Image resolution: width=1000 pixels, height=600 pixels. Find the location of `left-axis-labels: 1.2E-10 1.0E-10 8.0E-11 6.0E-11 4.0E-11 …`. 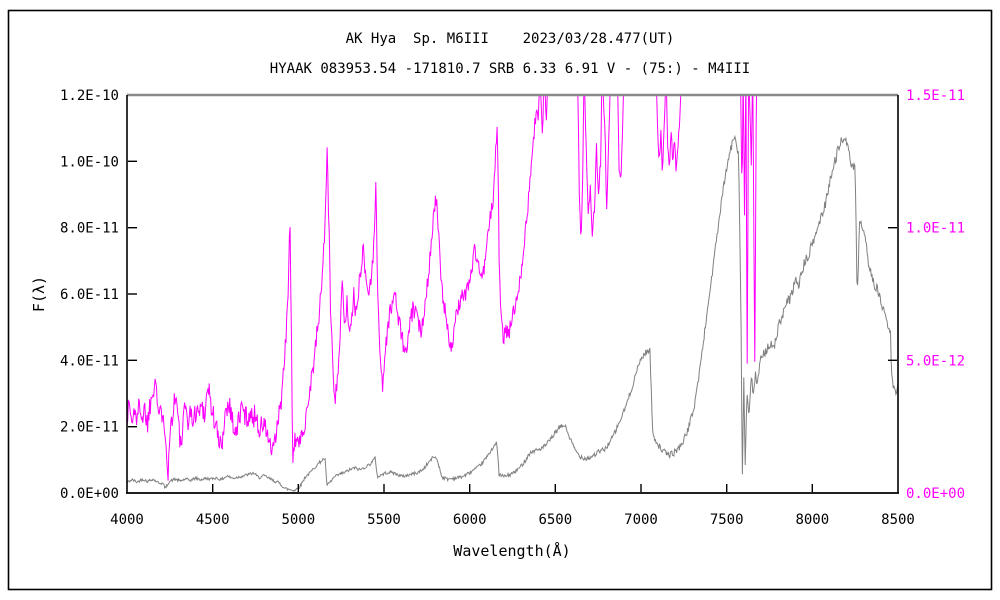

left-axis-labels: 1.2E-10 1.0E-10 8.0E-11 6.0E-11 4.0E-11 … is located at coordinates (89, 295).